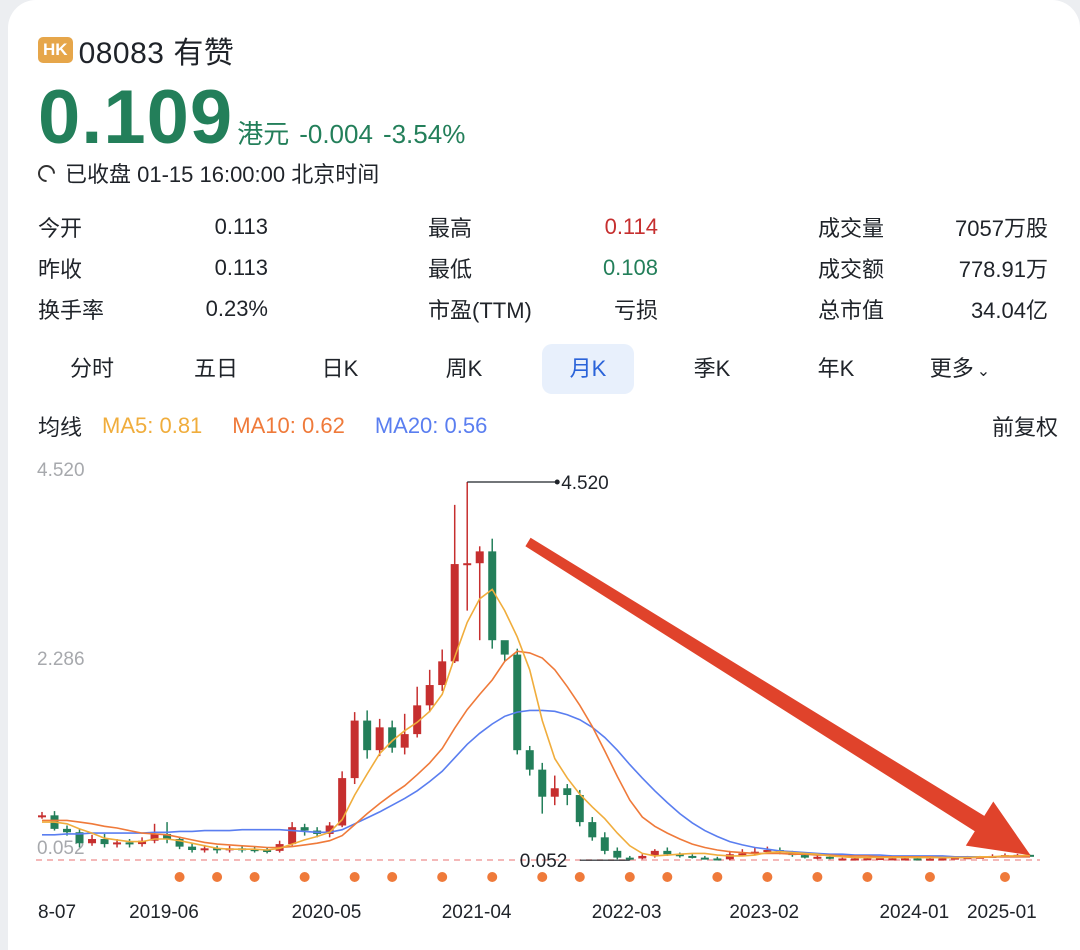 This screenshot has width=1080, height=950. What do you see at coordinates (61, 848) in the screenshot?
I see `y-axis-tick-label: 0.052` at bounding box center [61, 848].